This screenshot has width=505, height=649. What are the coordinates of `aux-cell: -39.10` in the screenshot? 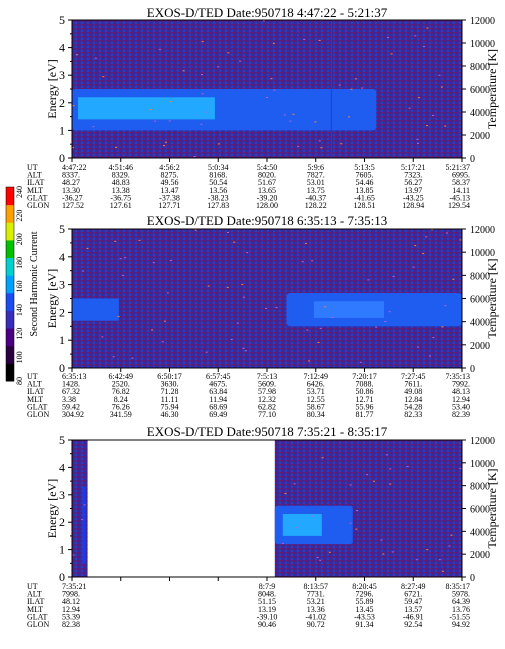 It's located at (267, 616).